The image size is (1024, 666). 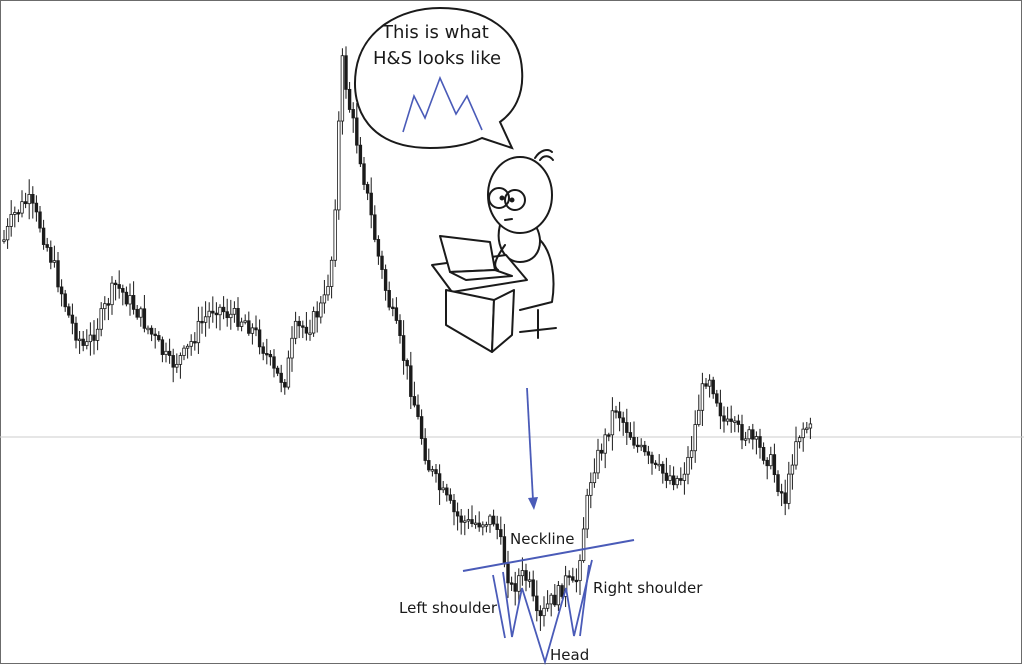 What do you see at coordinates (499, 606) in the screenshot?
I see `hs-pattern-outer` at bounding box center [499, 606].